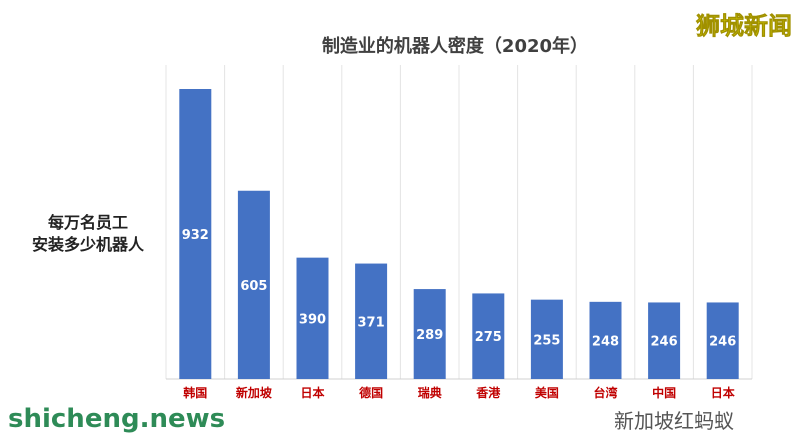 The height and width of the screenshot is (436, 800). I want to click on category-label: 韩国, so click(195, 392).